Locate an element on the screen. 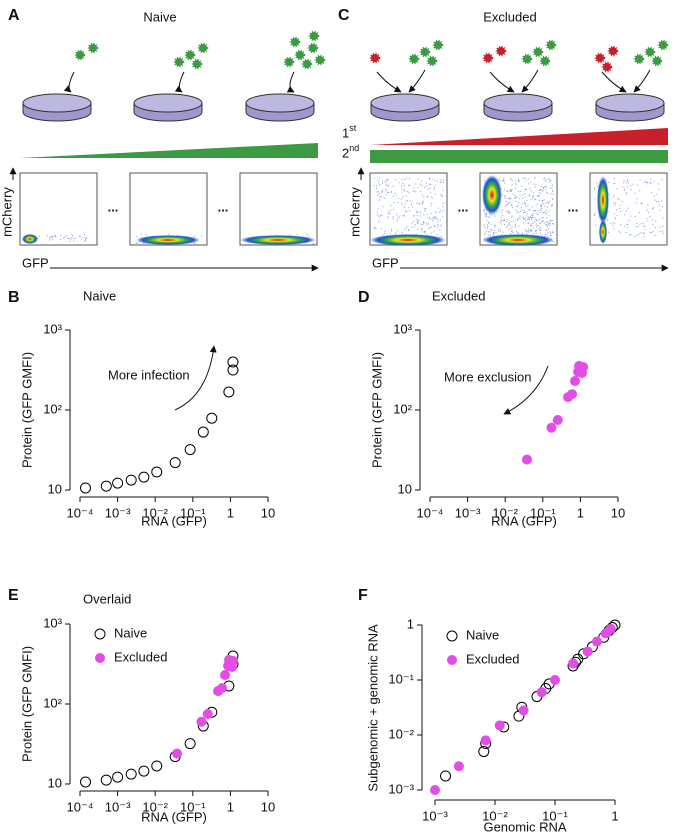 The height and width of the screenshot is (837, 675). y-tick-label: 10³ is located at coordinates (402, 328).